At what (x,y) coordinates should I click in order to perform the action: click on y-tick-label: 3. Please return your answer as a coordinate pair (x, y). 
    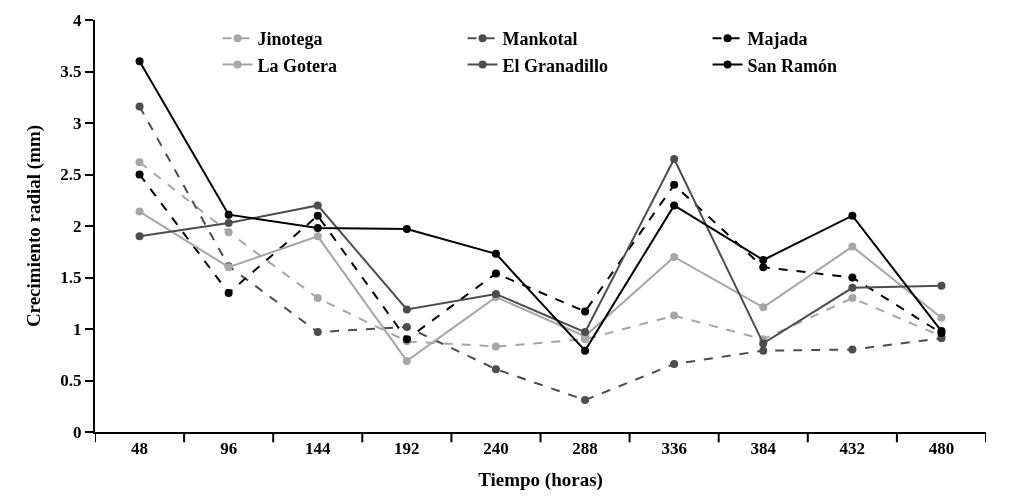
    Looking at the image, I should click on (77, 123).